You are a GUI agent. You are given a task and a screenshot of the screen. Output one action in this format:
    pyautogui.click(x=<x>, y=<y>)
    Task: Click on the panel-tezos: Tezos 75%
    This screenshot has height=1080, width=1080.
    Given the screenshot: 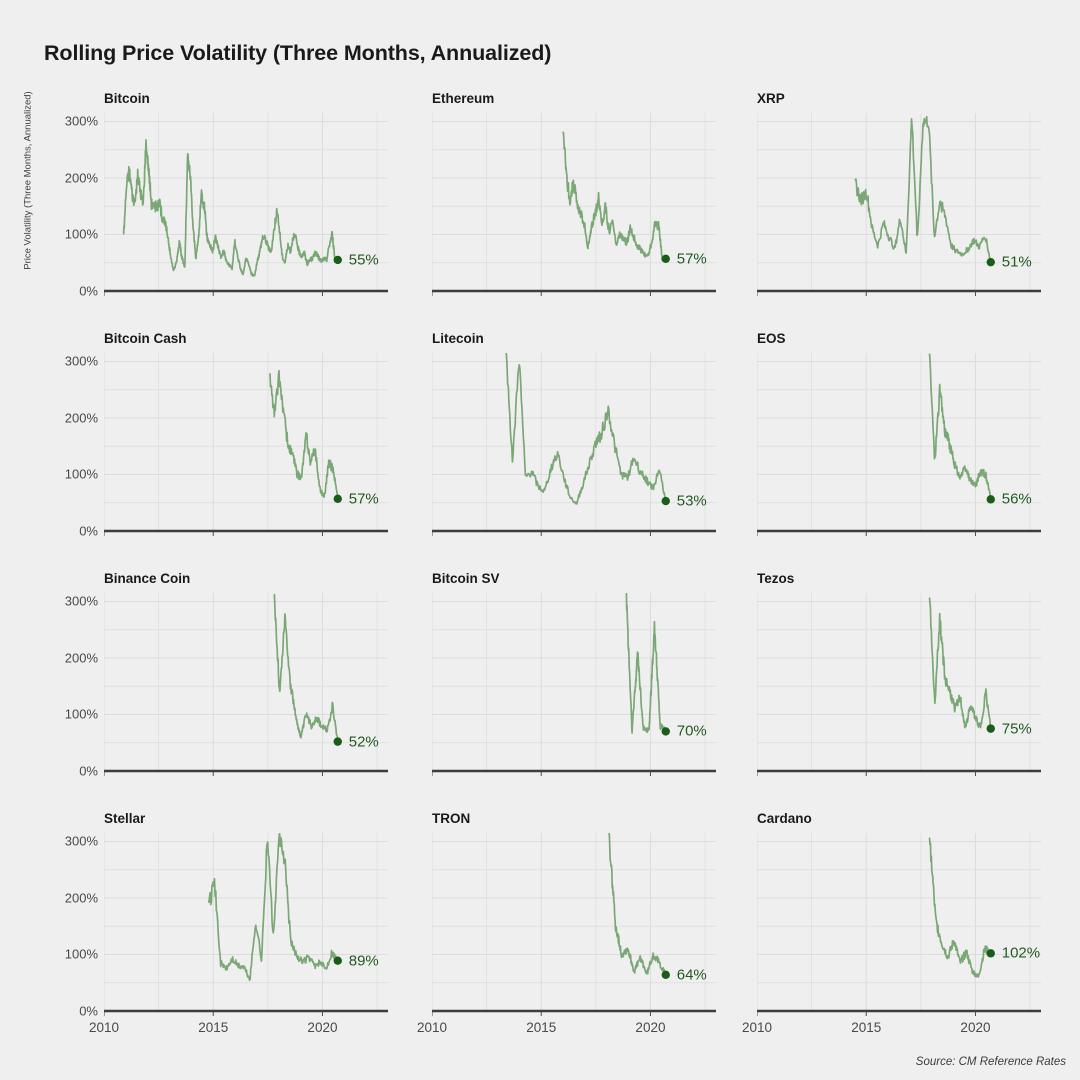 What is the action you would take?
    pyautogui.click(x=899, y=673)
    